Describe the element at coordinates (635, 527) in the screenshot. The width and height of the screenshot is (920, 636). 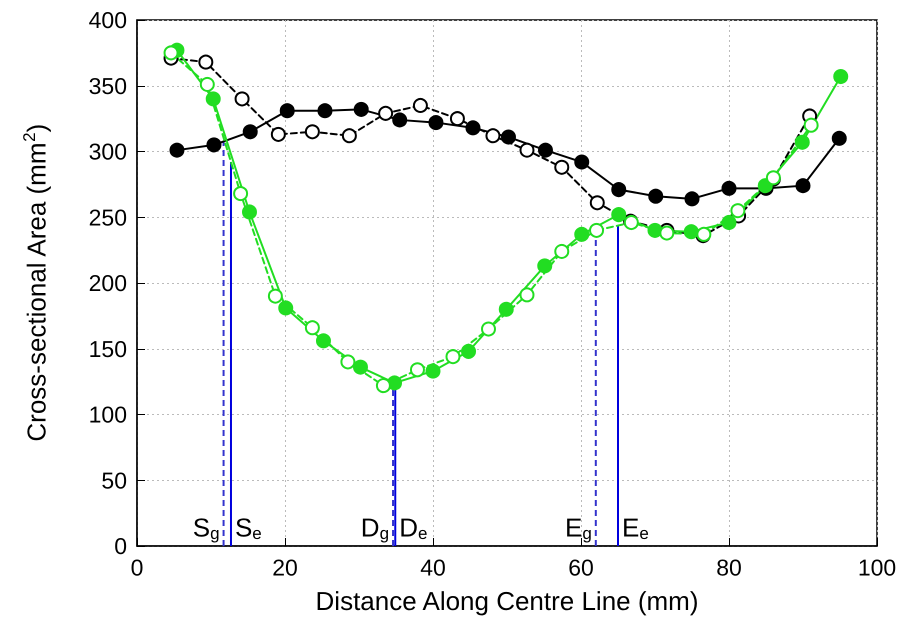
I see `ref-line-label: Ee` at that location.